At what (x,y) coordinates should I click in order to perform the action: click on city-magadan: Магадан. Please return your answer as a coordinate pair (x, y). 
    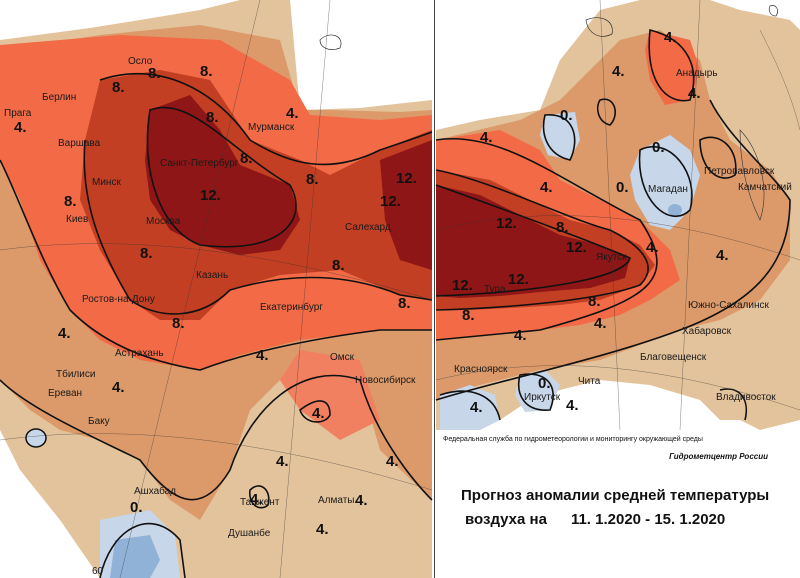
    Looking at the image, I should click on (668, 189).